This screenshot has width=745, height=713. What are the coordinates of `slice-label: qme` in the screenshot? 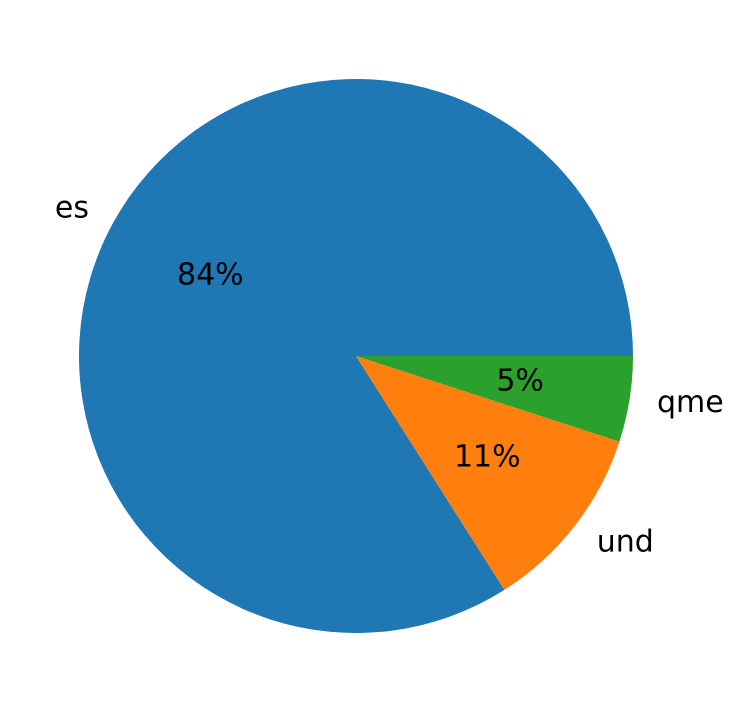 It's located at (690, 402).